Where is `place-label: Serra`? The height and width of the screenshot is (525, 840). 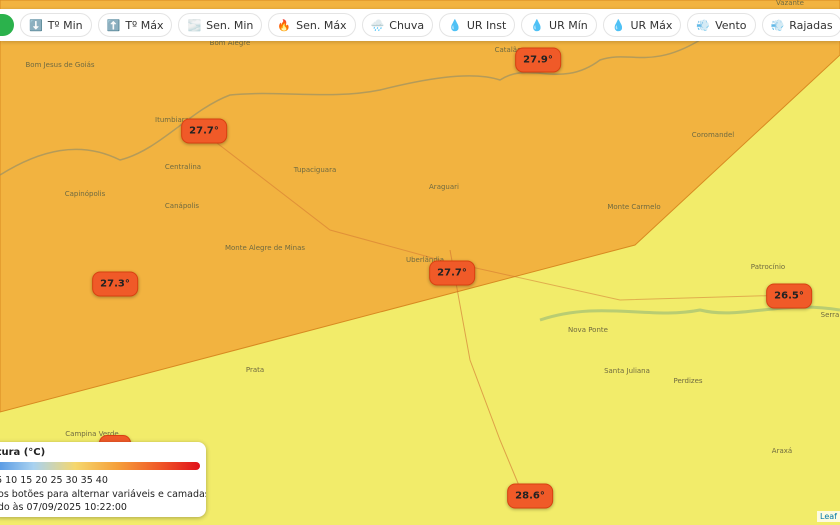 place-label: Serra is located at coordinates (830, 315).